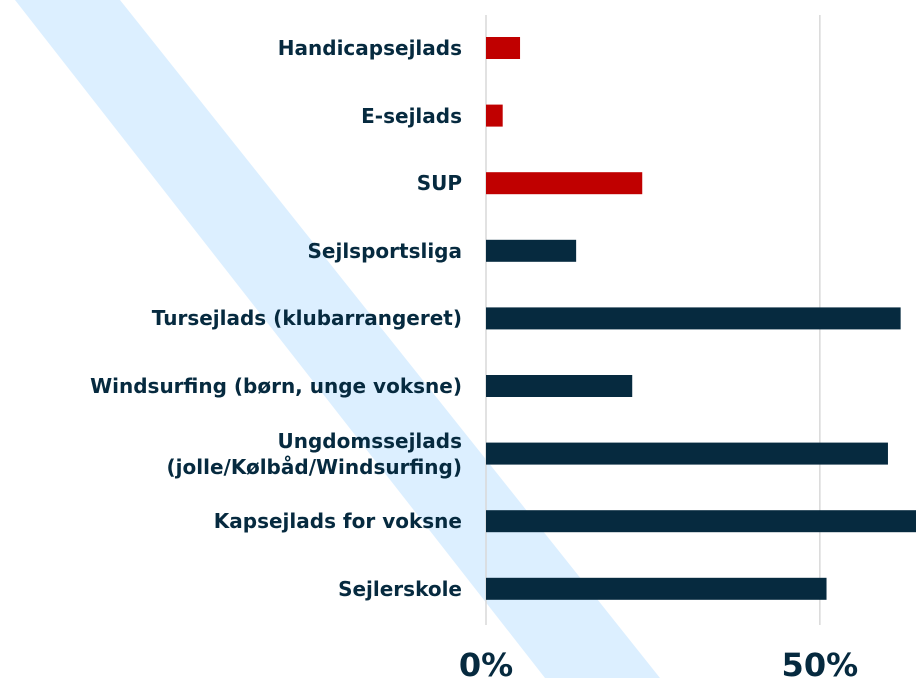 The height and width of the screenshot is (684, 916). What do you see at coordinates (400, 588) in the screenshot?
I see `y-tick-label: Sejlerskole` at bounding box center [400, 588].